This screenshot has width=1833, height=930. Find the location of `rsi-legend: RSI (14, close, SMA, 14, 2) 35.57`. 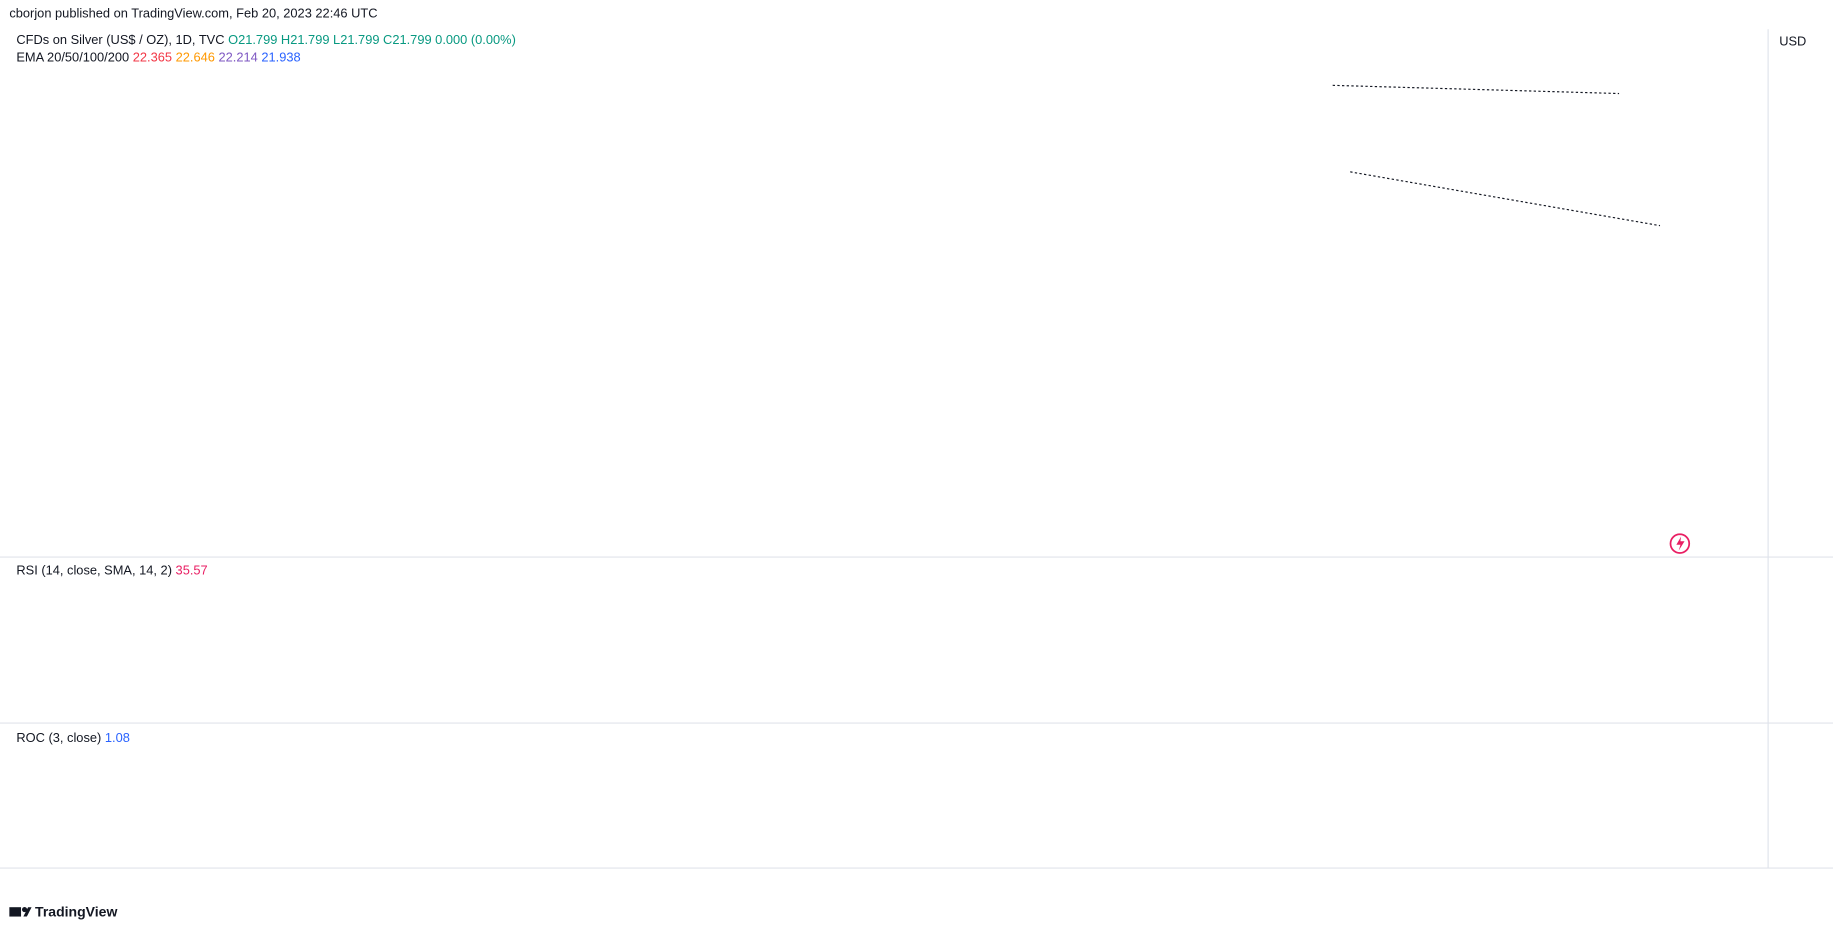

rsi-legend: RSI (14, close, SMA, 14, 2) 35.57 is located at coordinates (111, 570).